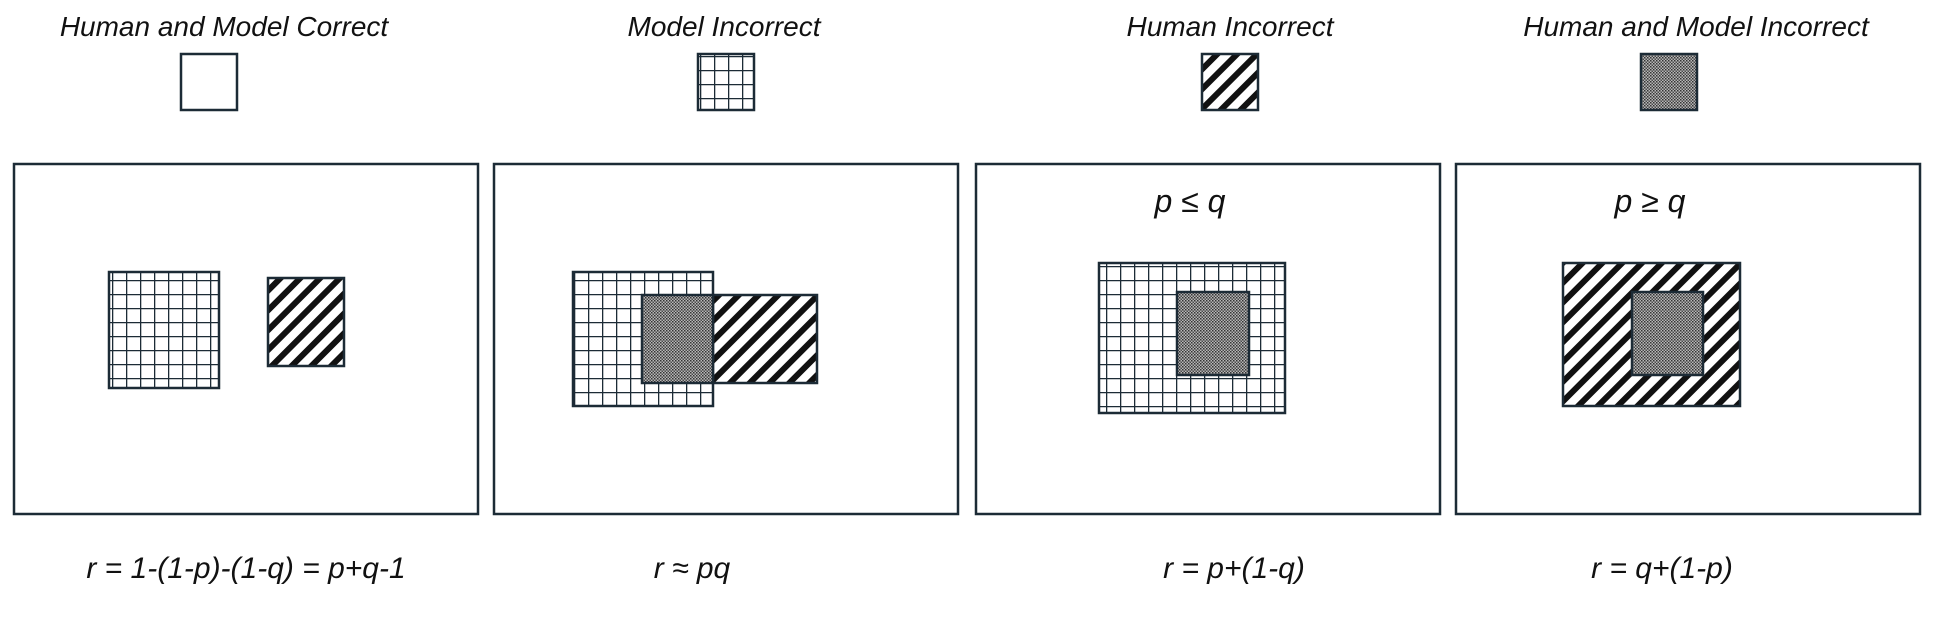 The width and height of the screenshot is (1934, 620). Describe the element at coordinates (1669, 82) in the screenshot. I see `legend-swatch-dots` at that location.